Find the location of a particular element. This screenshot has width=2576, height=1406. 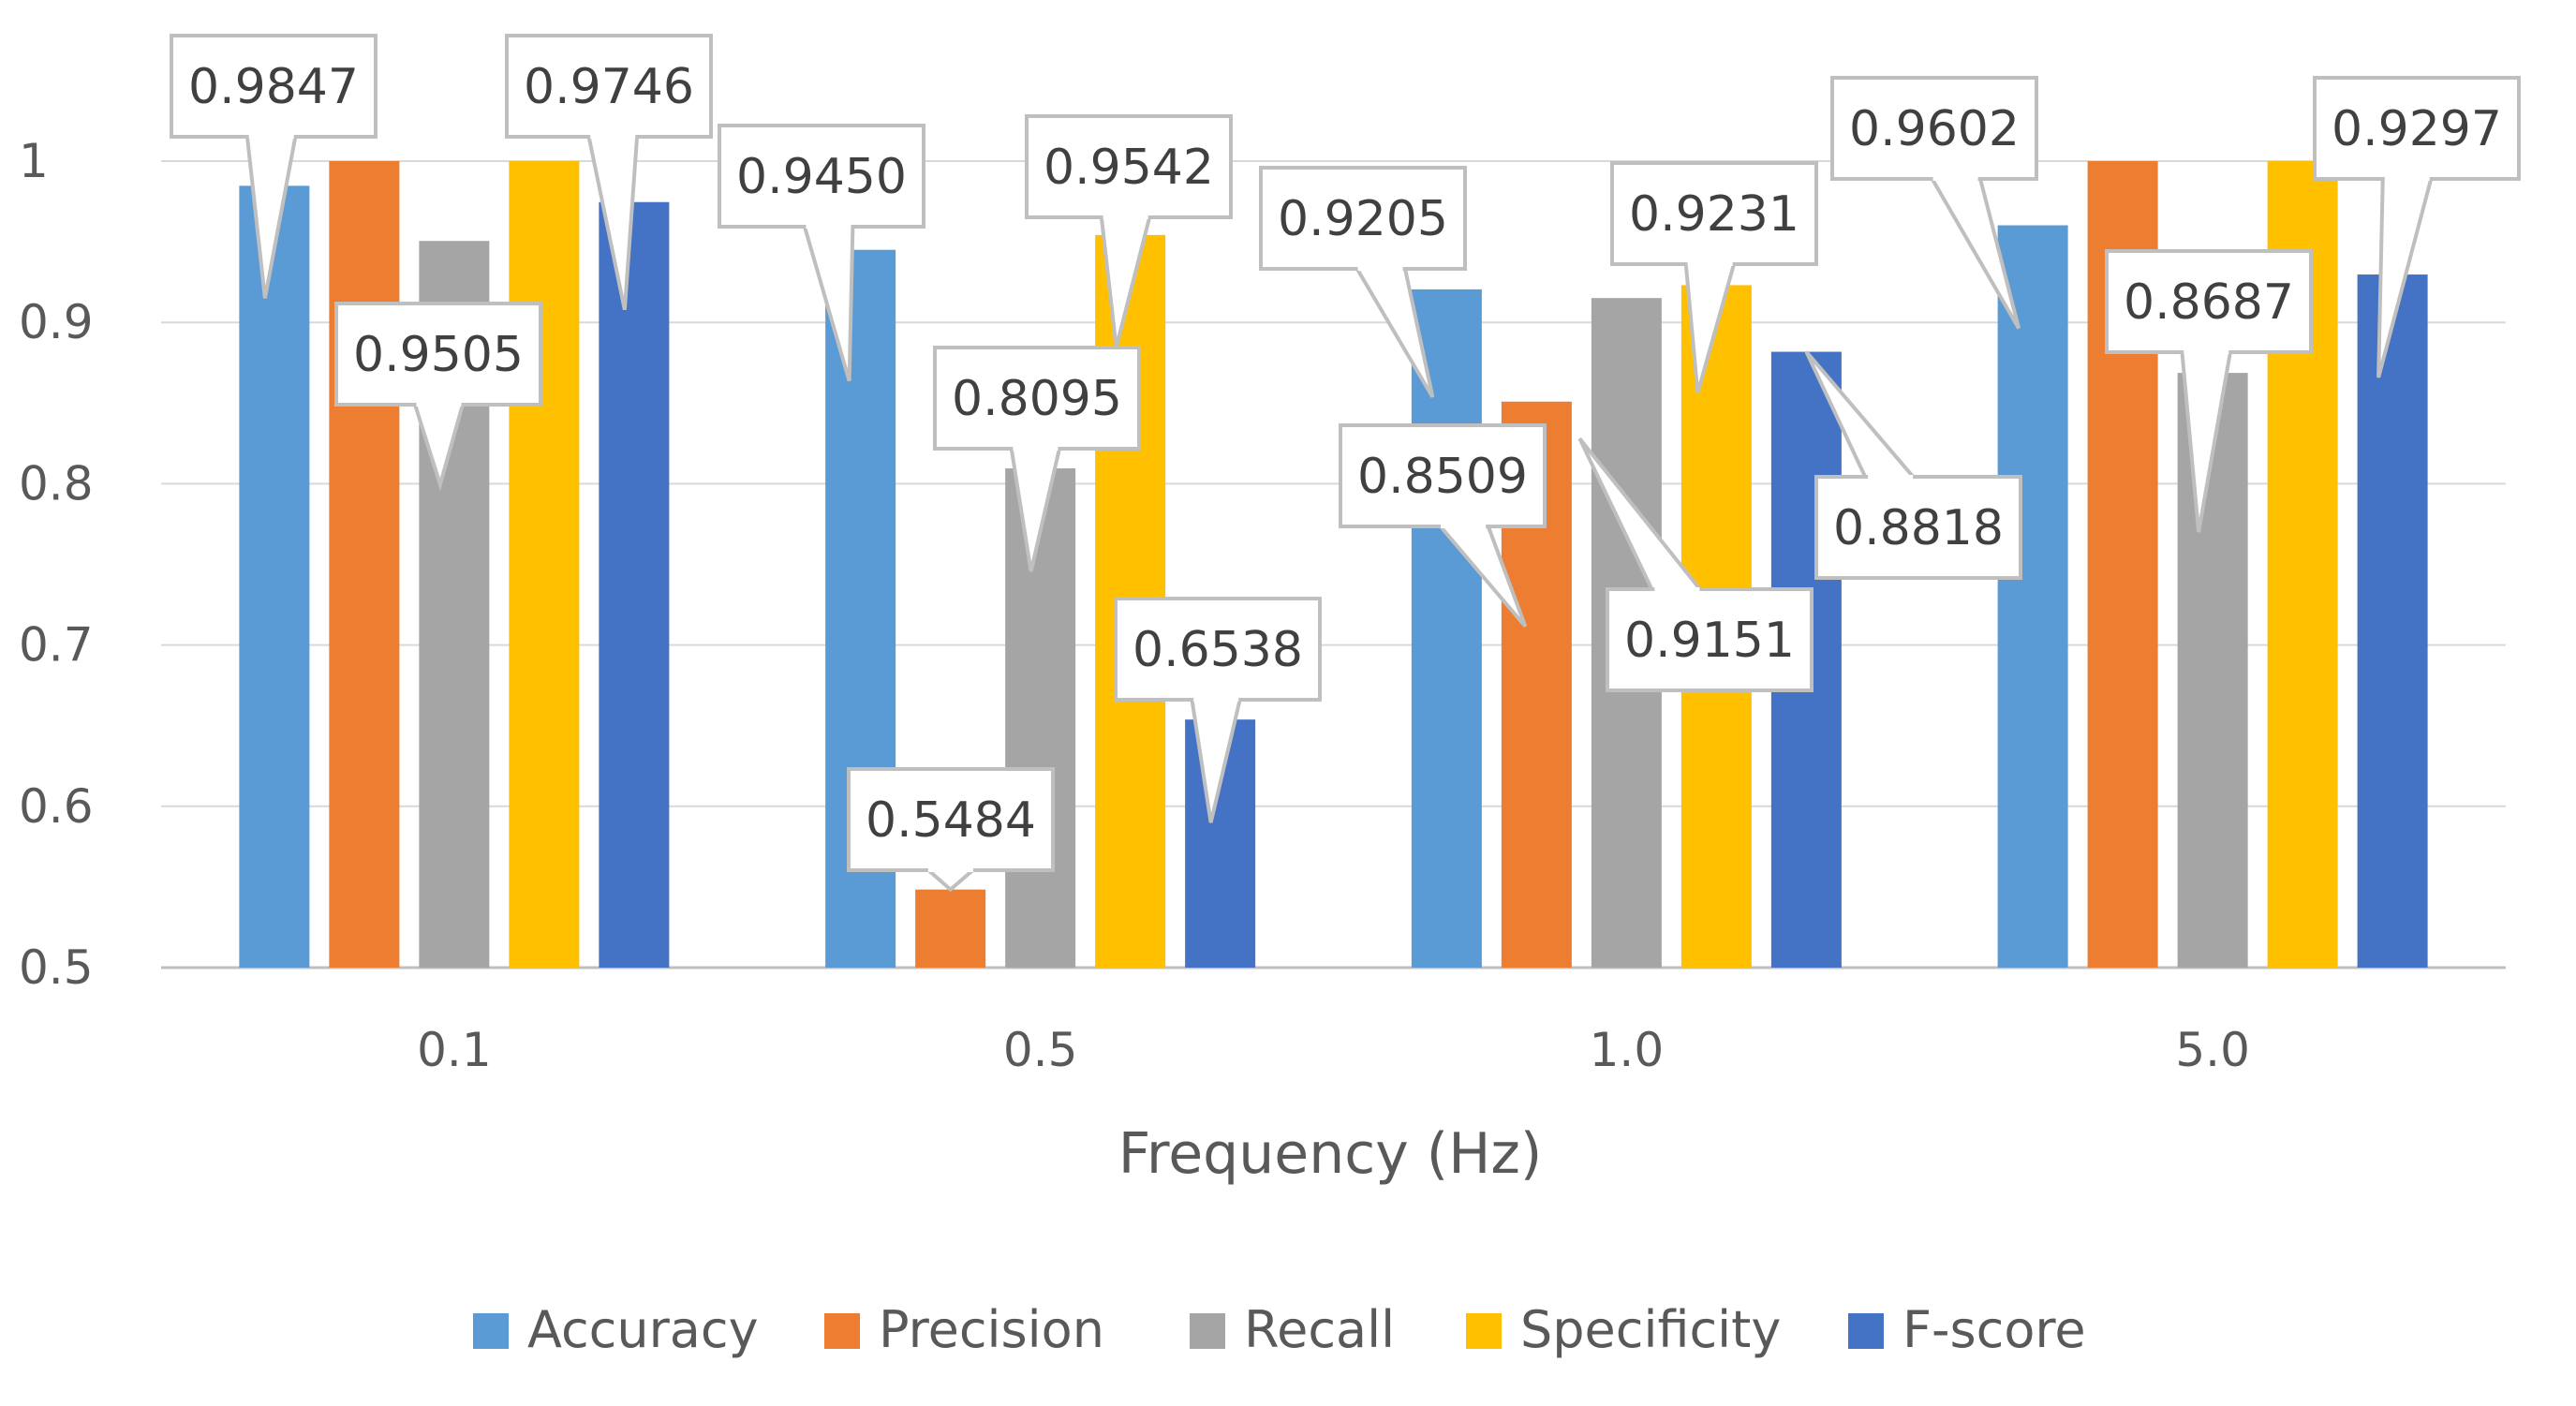

legend-label: Recall is located at coordinates (1320, 1329).